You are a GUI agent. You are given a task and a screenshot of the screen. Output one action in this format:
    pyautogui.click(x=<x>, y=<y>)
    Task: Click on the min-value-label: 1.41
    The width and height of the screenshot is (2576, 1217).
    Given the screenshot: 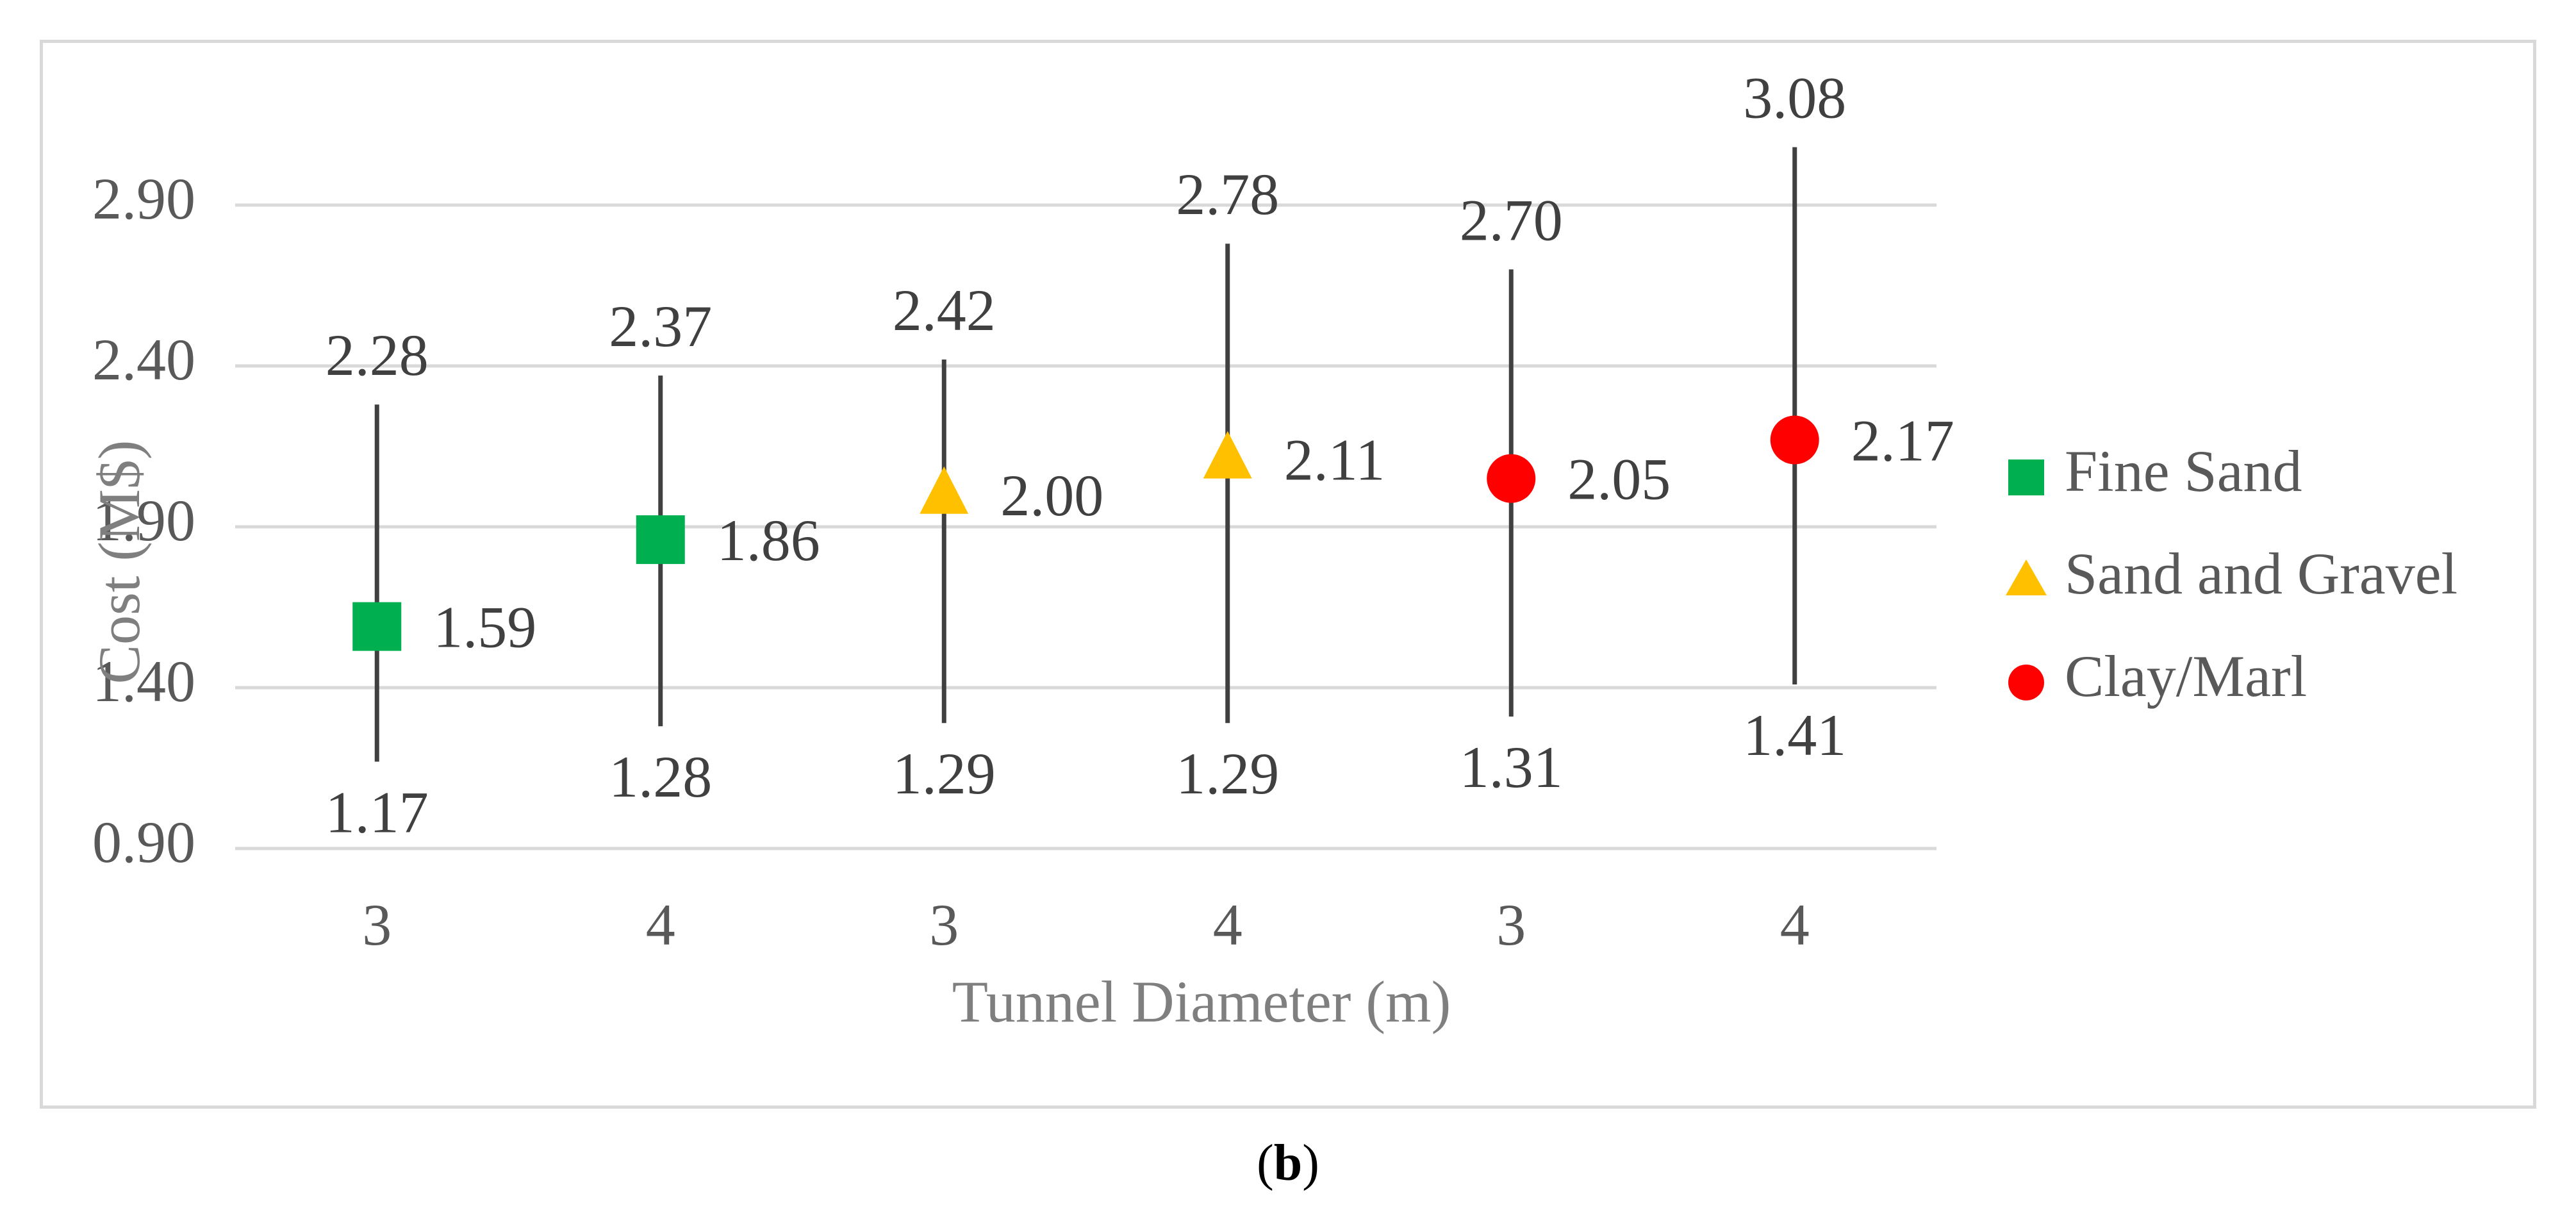 What is the action you would take?
    pyautogui.click(x=1794, y=735)
    